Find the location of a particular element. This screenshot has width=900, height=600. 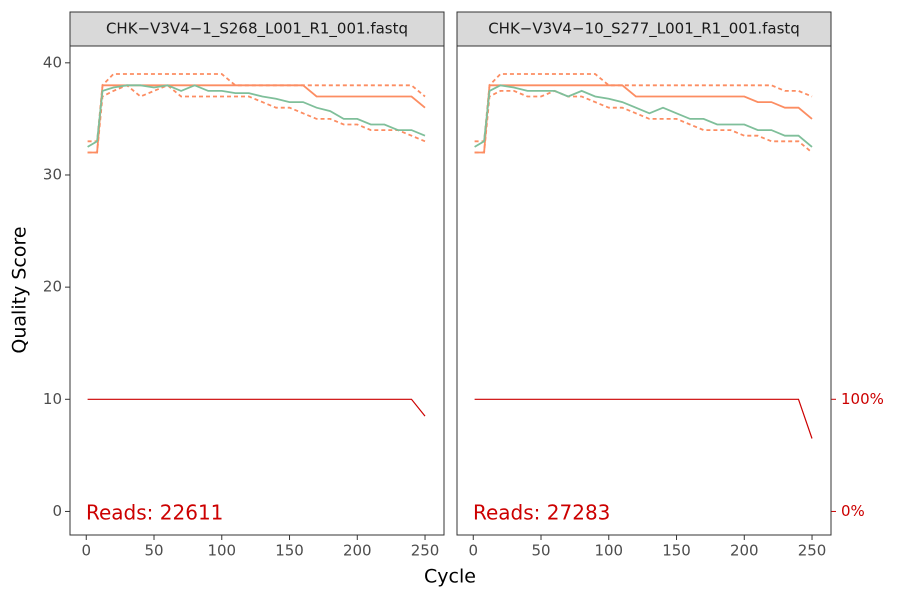

facet-title: CHK−V3V4−1_S268_L001_R1_001.fastq is located at coordinates (257, 29).